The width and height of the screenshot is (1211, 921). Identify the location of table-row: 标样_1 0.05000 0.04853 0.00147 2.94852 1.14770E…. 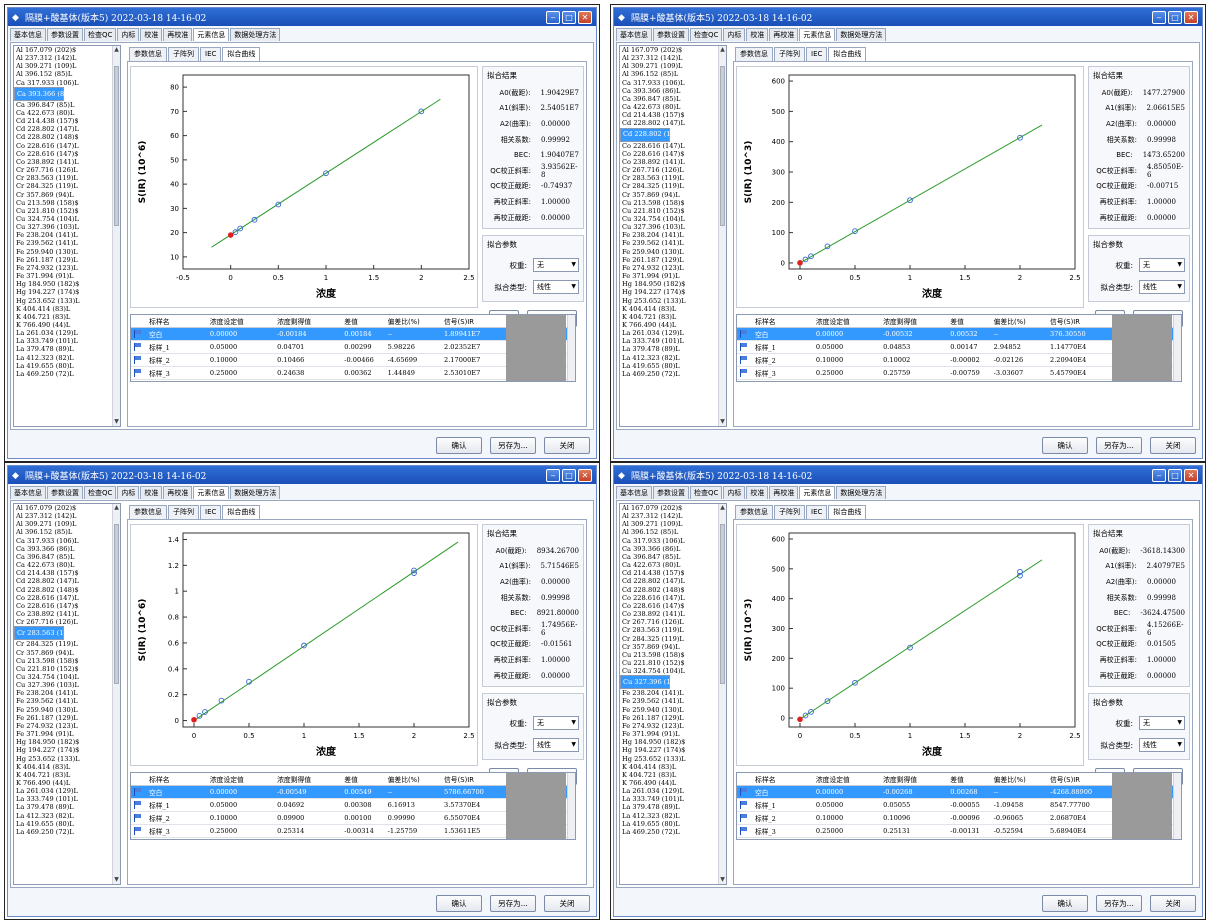
(956, 347).